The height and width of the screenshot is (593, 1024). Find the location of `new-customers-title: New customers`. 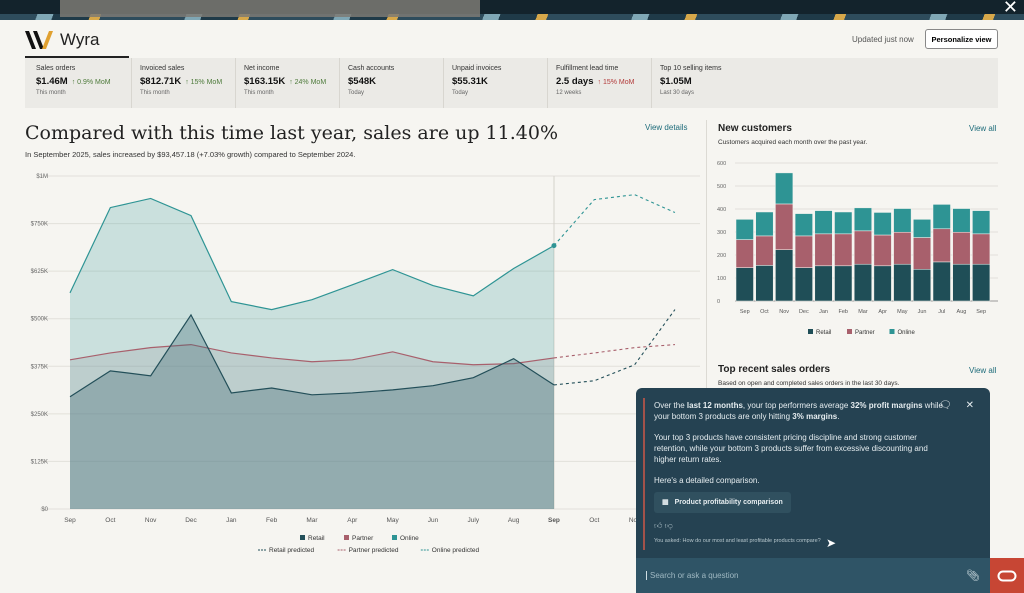

new-customers-title: New customers is located at coordinates (755, 128).